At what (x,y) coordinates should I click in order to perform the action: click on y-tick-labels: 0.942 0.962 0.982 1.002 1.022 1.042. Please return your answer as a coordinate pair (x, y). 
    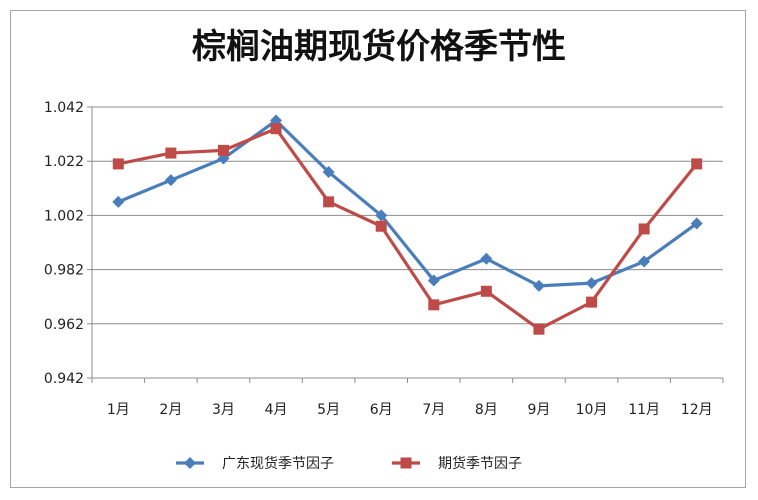
    Looking at the image, I should click on (64, 243).